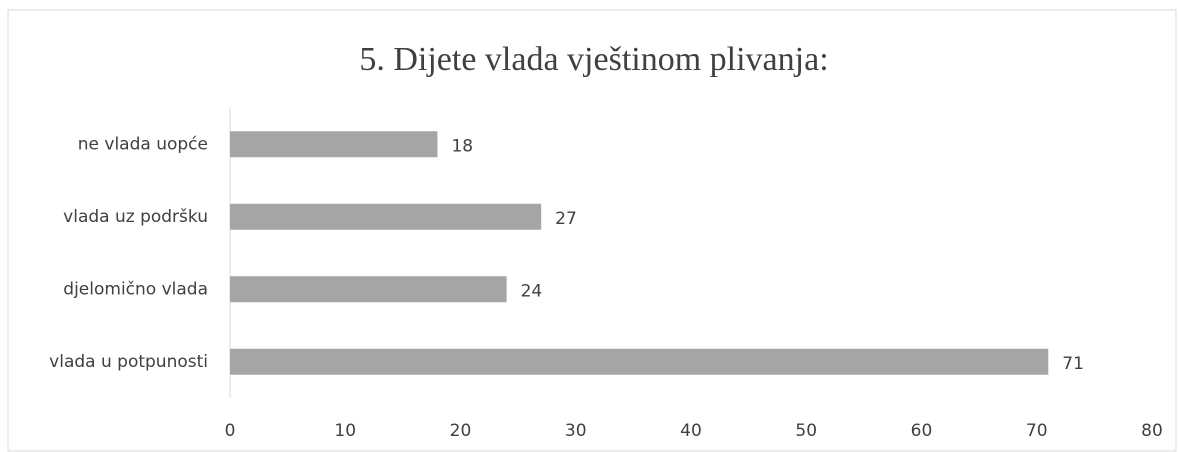 This screenshot has width=1178, height=452. Describe the element at coordinates (230, 431) in the screenshot. I see `x-tick-label: 0` at that location.